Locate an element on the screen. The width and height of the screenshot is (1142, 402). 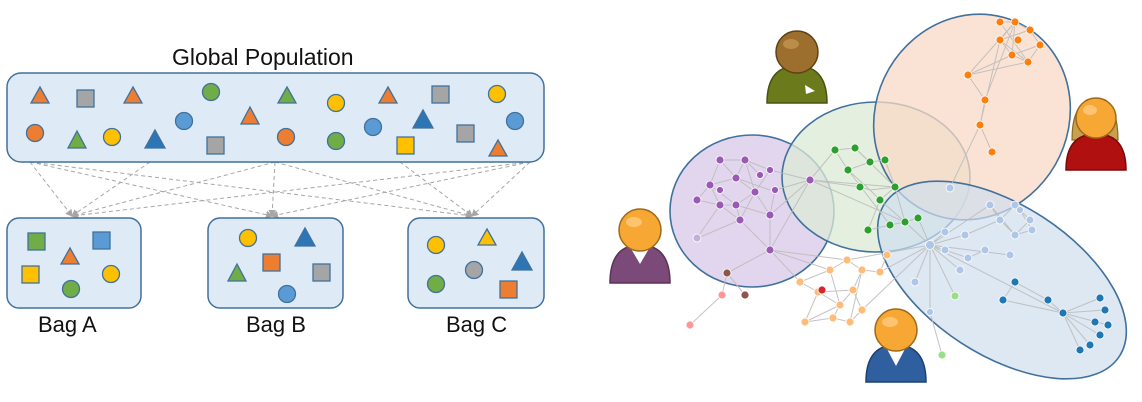
light-orange-nodes is located at coordinates (843, 288).